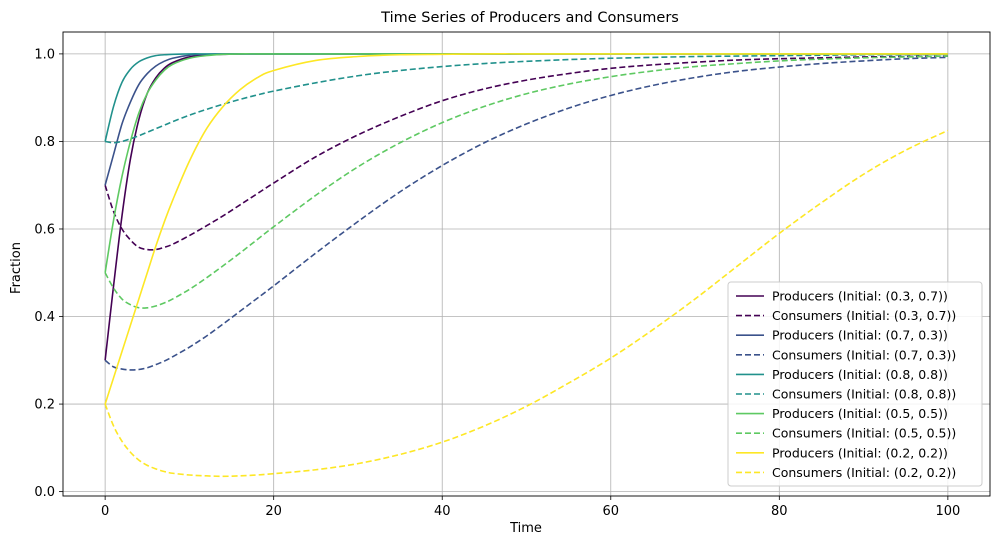 Image resolution: width=1001 pixels, height=545 pixels. What do you see at coordinates (44, 229) in the screenshot?
I see `y-tick-label: 0.6` at bounding box center [44, 229].